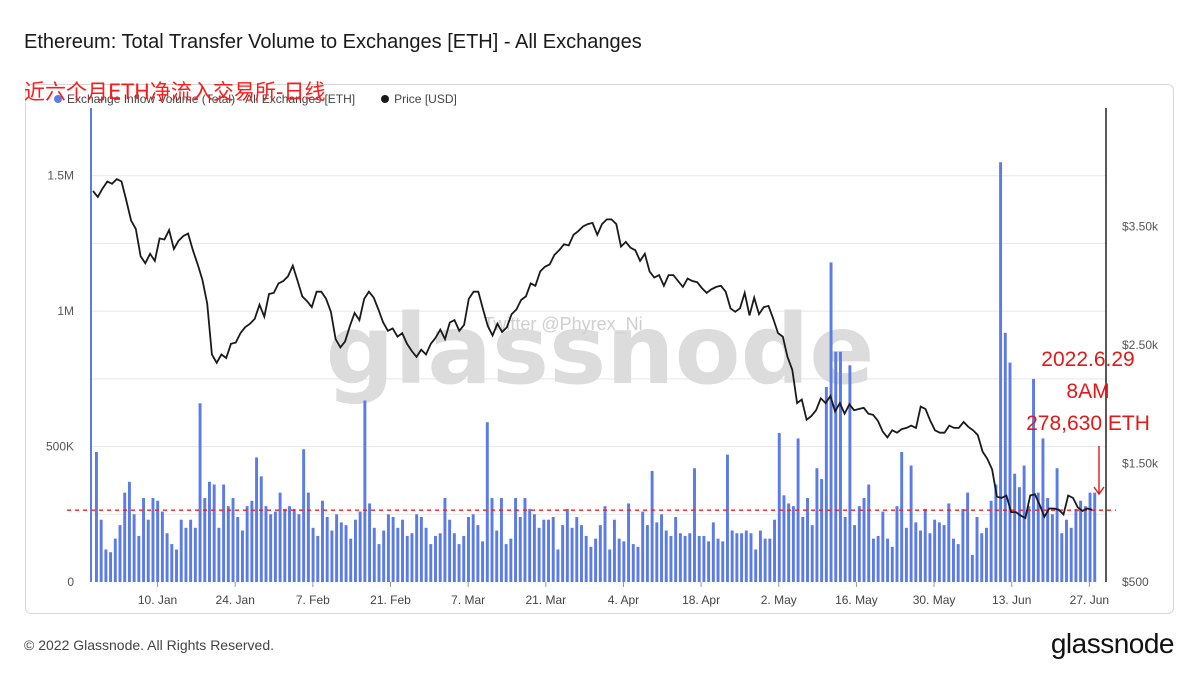 The width and height of the screenshot is (1200, 675). I want to click on x-tick-label-0: 10. Jan, so click(157, 600).